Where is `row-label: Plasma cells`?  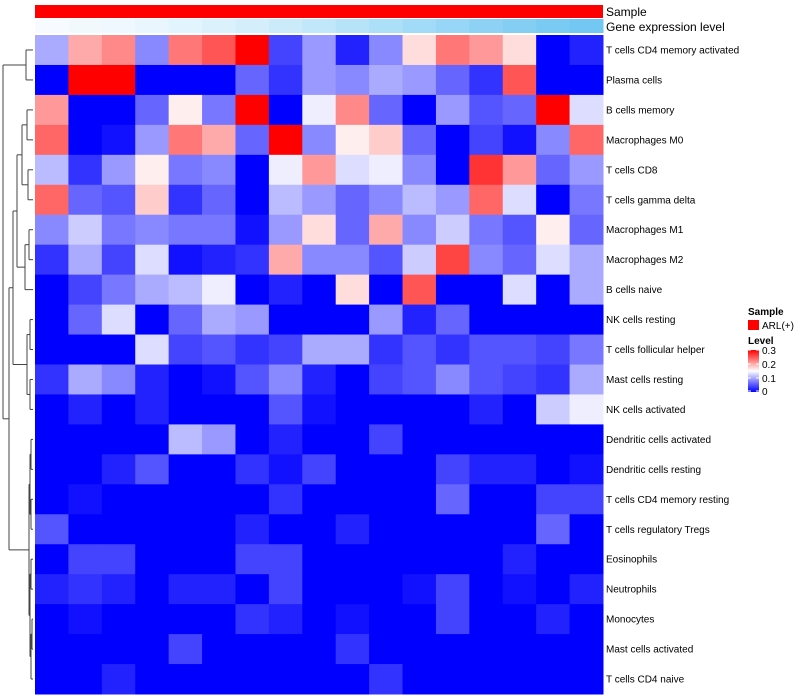 row-label: Plasma cells is located at coordinates (634, 80).